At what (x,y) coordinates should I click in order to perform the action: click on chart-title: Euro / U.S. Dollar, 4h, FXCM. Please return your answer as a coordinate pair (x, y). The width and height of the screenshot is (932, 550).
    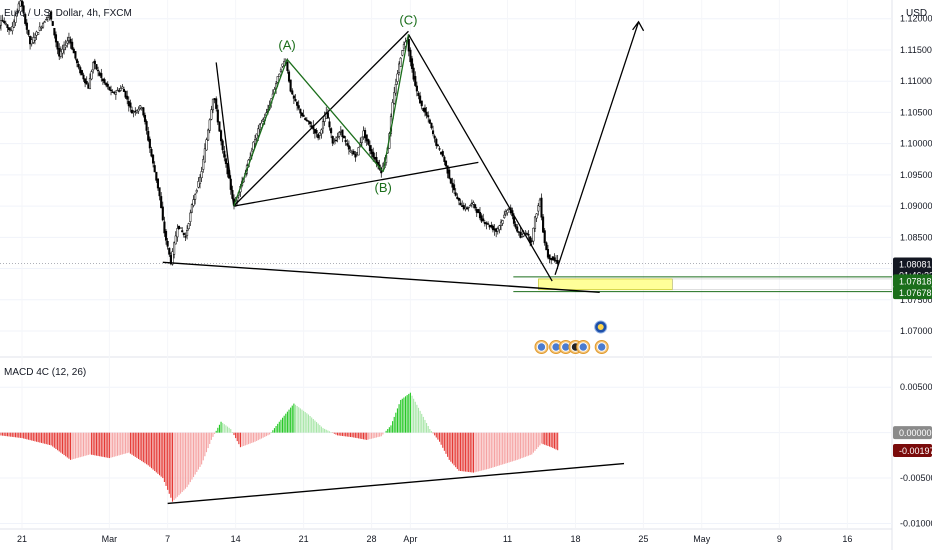
    Looking at the image, I should click on (68, 13).